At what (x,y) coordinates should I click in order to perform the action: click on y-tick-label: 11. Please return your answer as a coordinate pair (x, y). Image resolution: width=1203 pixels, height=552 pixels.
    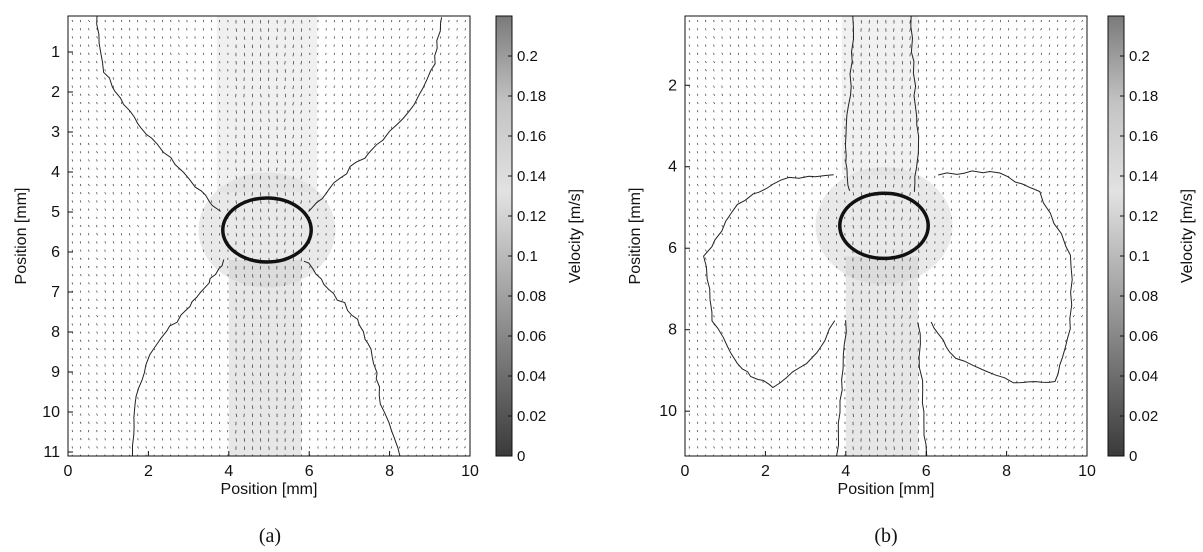
    Looking at the image, I should click on (51, 452).